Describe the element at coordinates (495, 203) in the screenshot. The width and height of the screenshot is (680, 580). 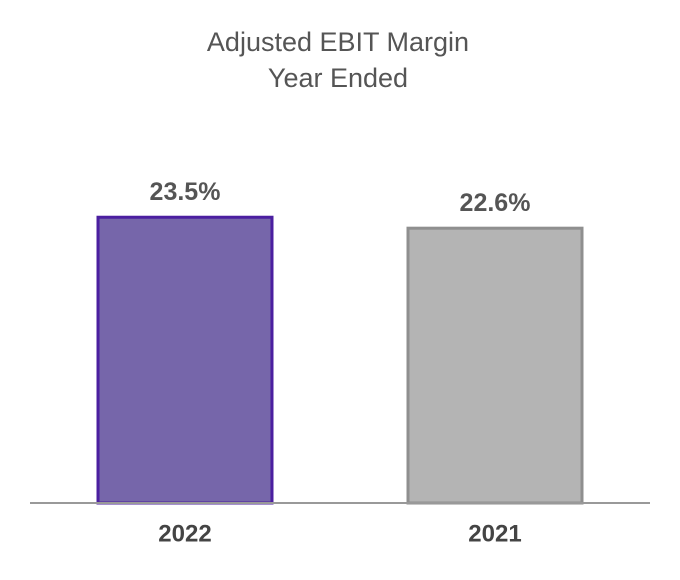
I see `value-label: 22.6%` at that location.